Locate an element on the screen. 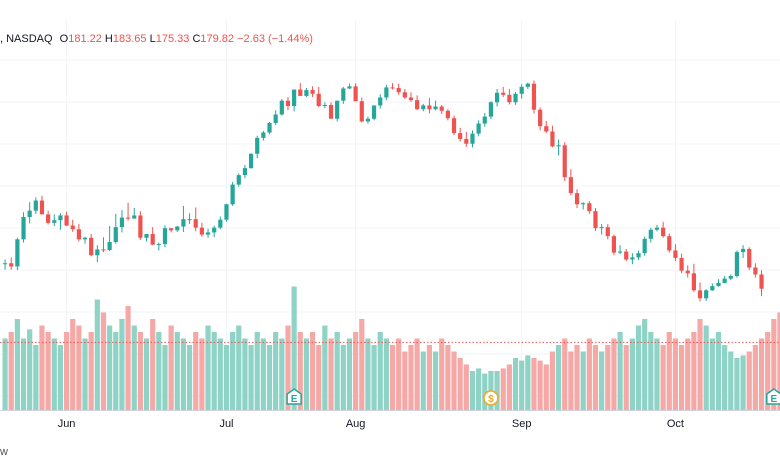  x-tick-label: Aug is located at coordinates (356, 424).